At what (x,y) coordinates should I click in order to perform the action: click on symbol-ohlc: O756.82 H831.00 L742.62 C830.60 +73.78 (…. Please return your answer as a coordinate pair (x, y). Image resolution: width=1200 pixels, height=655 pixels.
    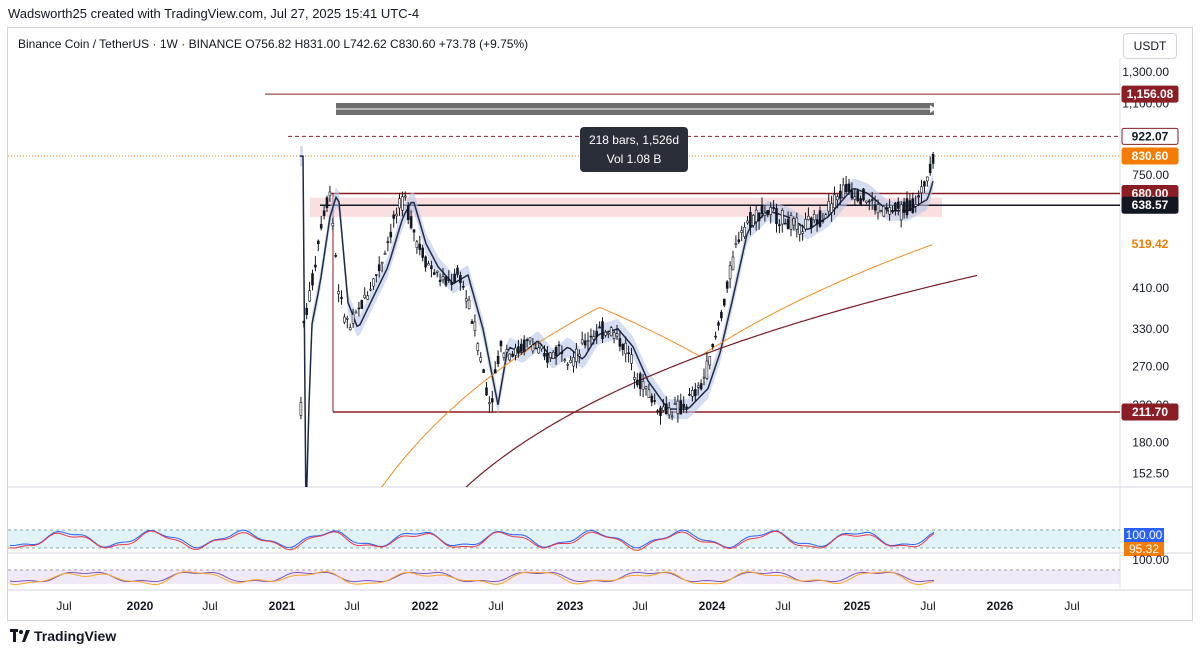
    Looking at the image, I should click on (387, 44).